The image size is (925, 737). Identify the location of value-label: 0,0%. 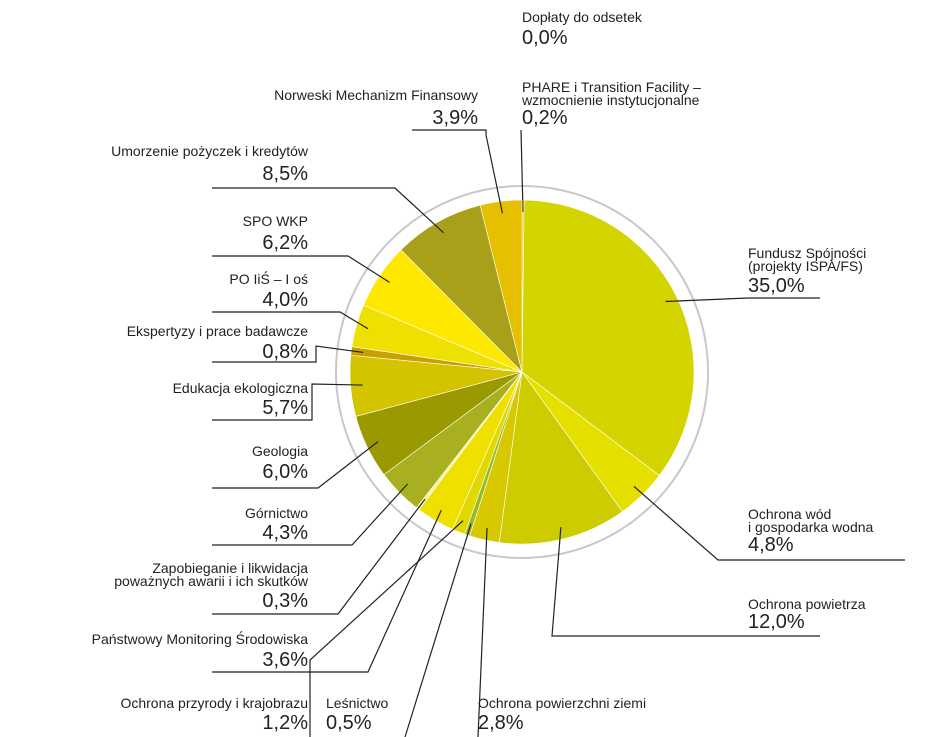
(545, 38).